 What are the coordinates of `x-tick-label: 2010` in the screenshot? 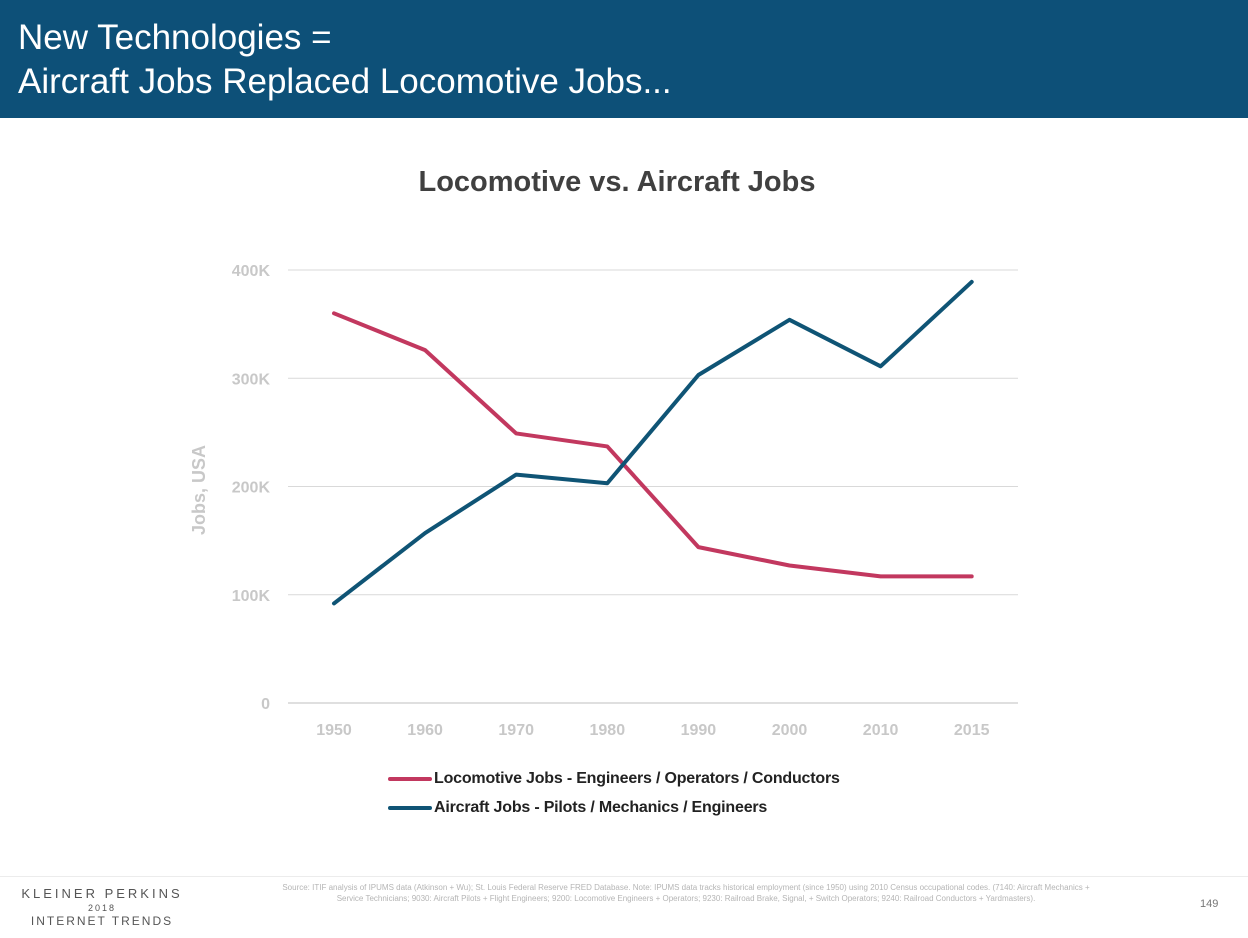 It's located at (881, 730).